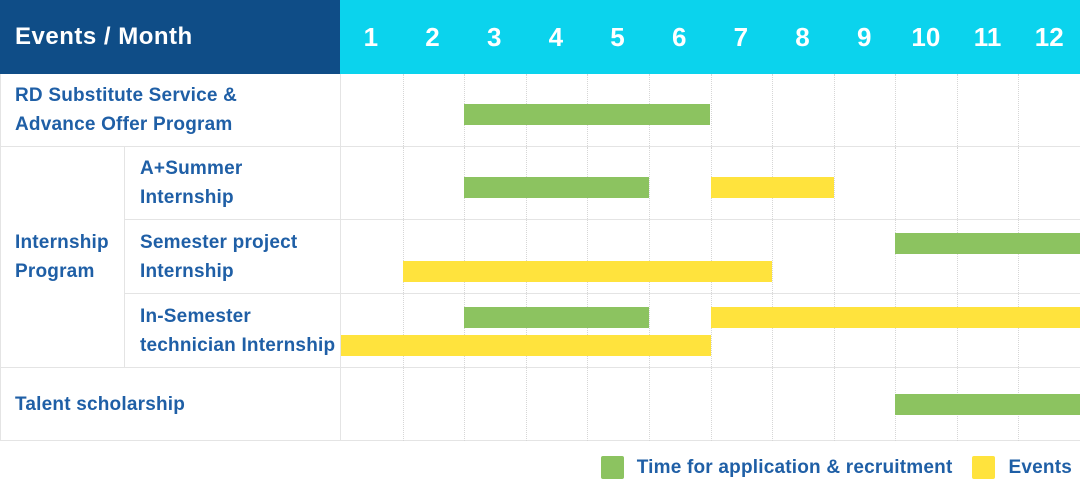 This screenshot has width=1080, height=494. I want to click on row-talent-scholarship: Talent scholarship, so click(540, 404).